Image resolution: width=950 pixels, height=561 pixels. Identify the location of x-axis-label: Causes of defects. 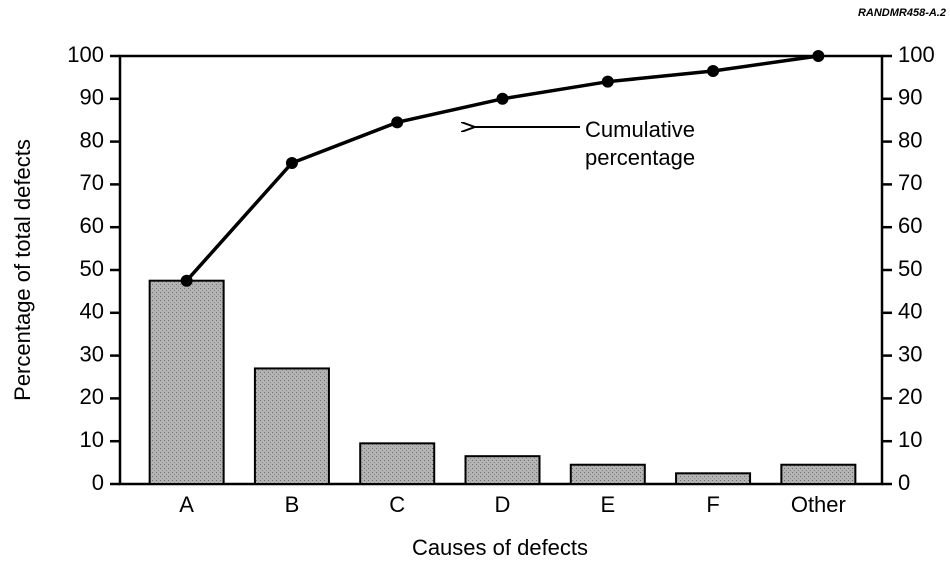
(500, 547).